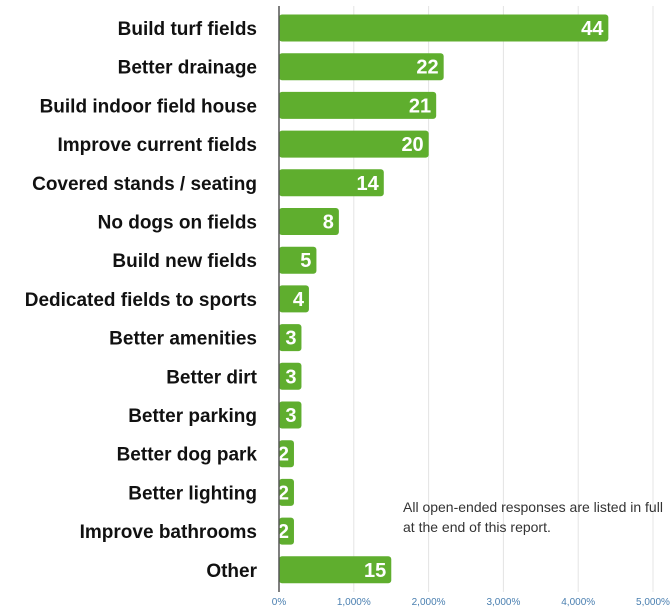 Image resolution: width=671 pixels, height=610 pixels. Describe the element at coordinates (168, 532) in the screenshot. I see `category-label: Improve bathrooms` at that location.